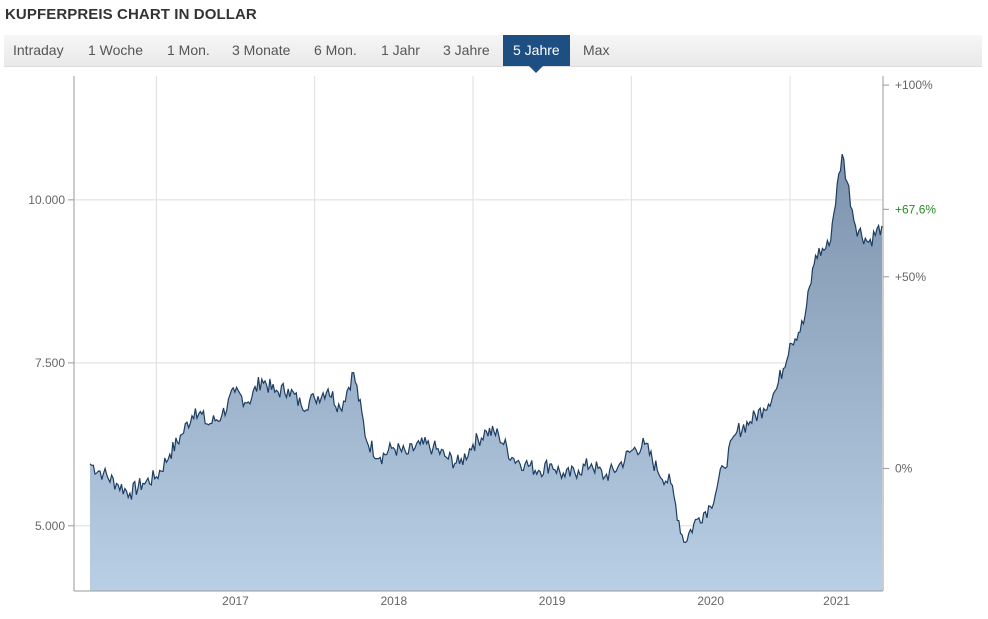  What do you see at coordinates (552, 601) in the screenshot?
I see `x-tick-label: 2019` at bounding box center [552, 601].